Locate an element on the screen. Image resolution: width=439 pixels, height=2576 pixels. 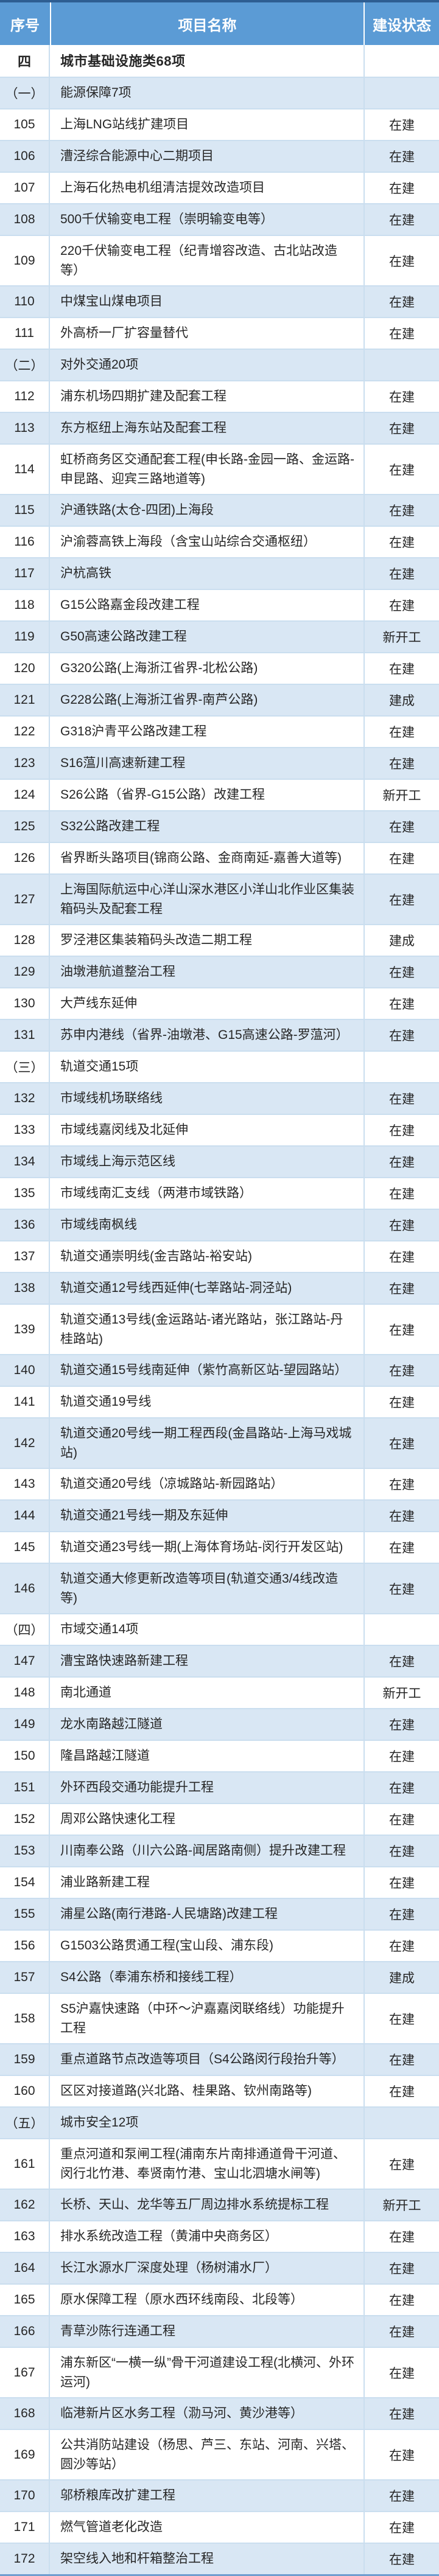
table-row: （一） 能源保障7项 is located at coordinates (219, 92).